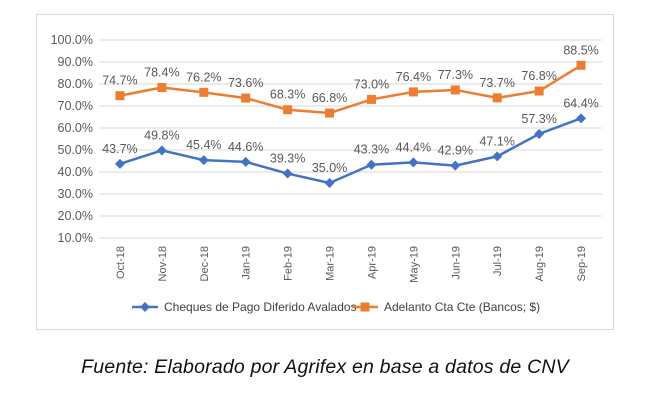  I want to click on data-label: 57.3%, so click(538, 119).